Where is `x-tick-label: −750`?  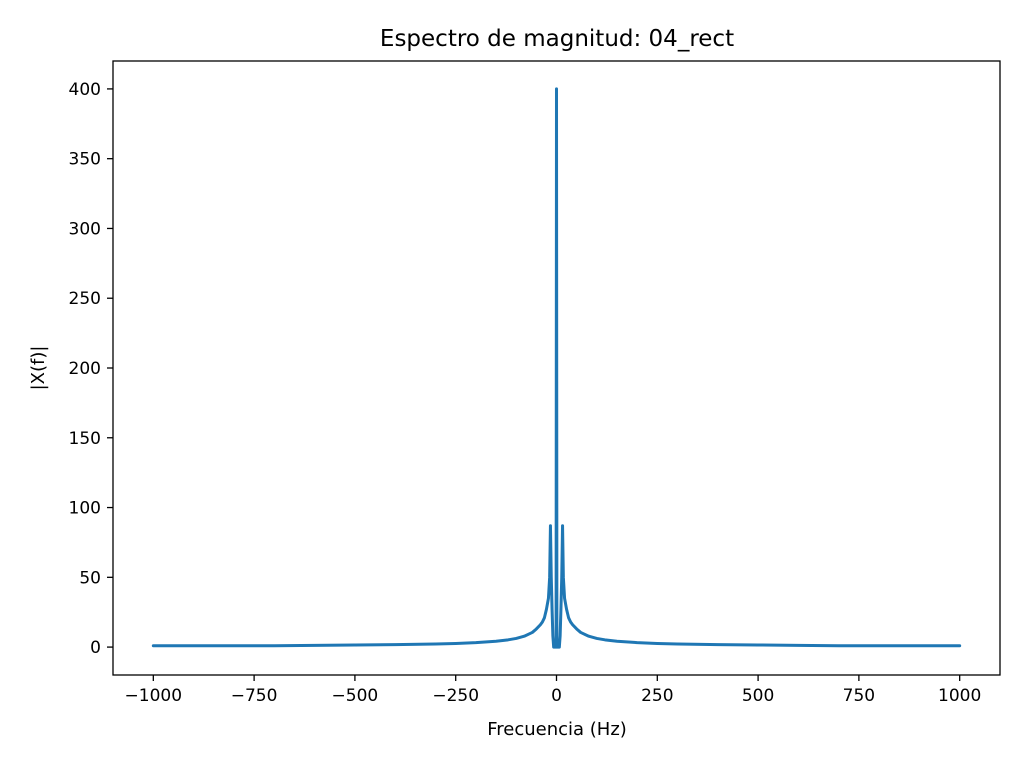
x-tick-label: −750 is located at coordinates (254, 696).